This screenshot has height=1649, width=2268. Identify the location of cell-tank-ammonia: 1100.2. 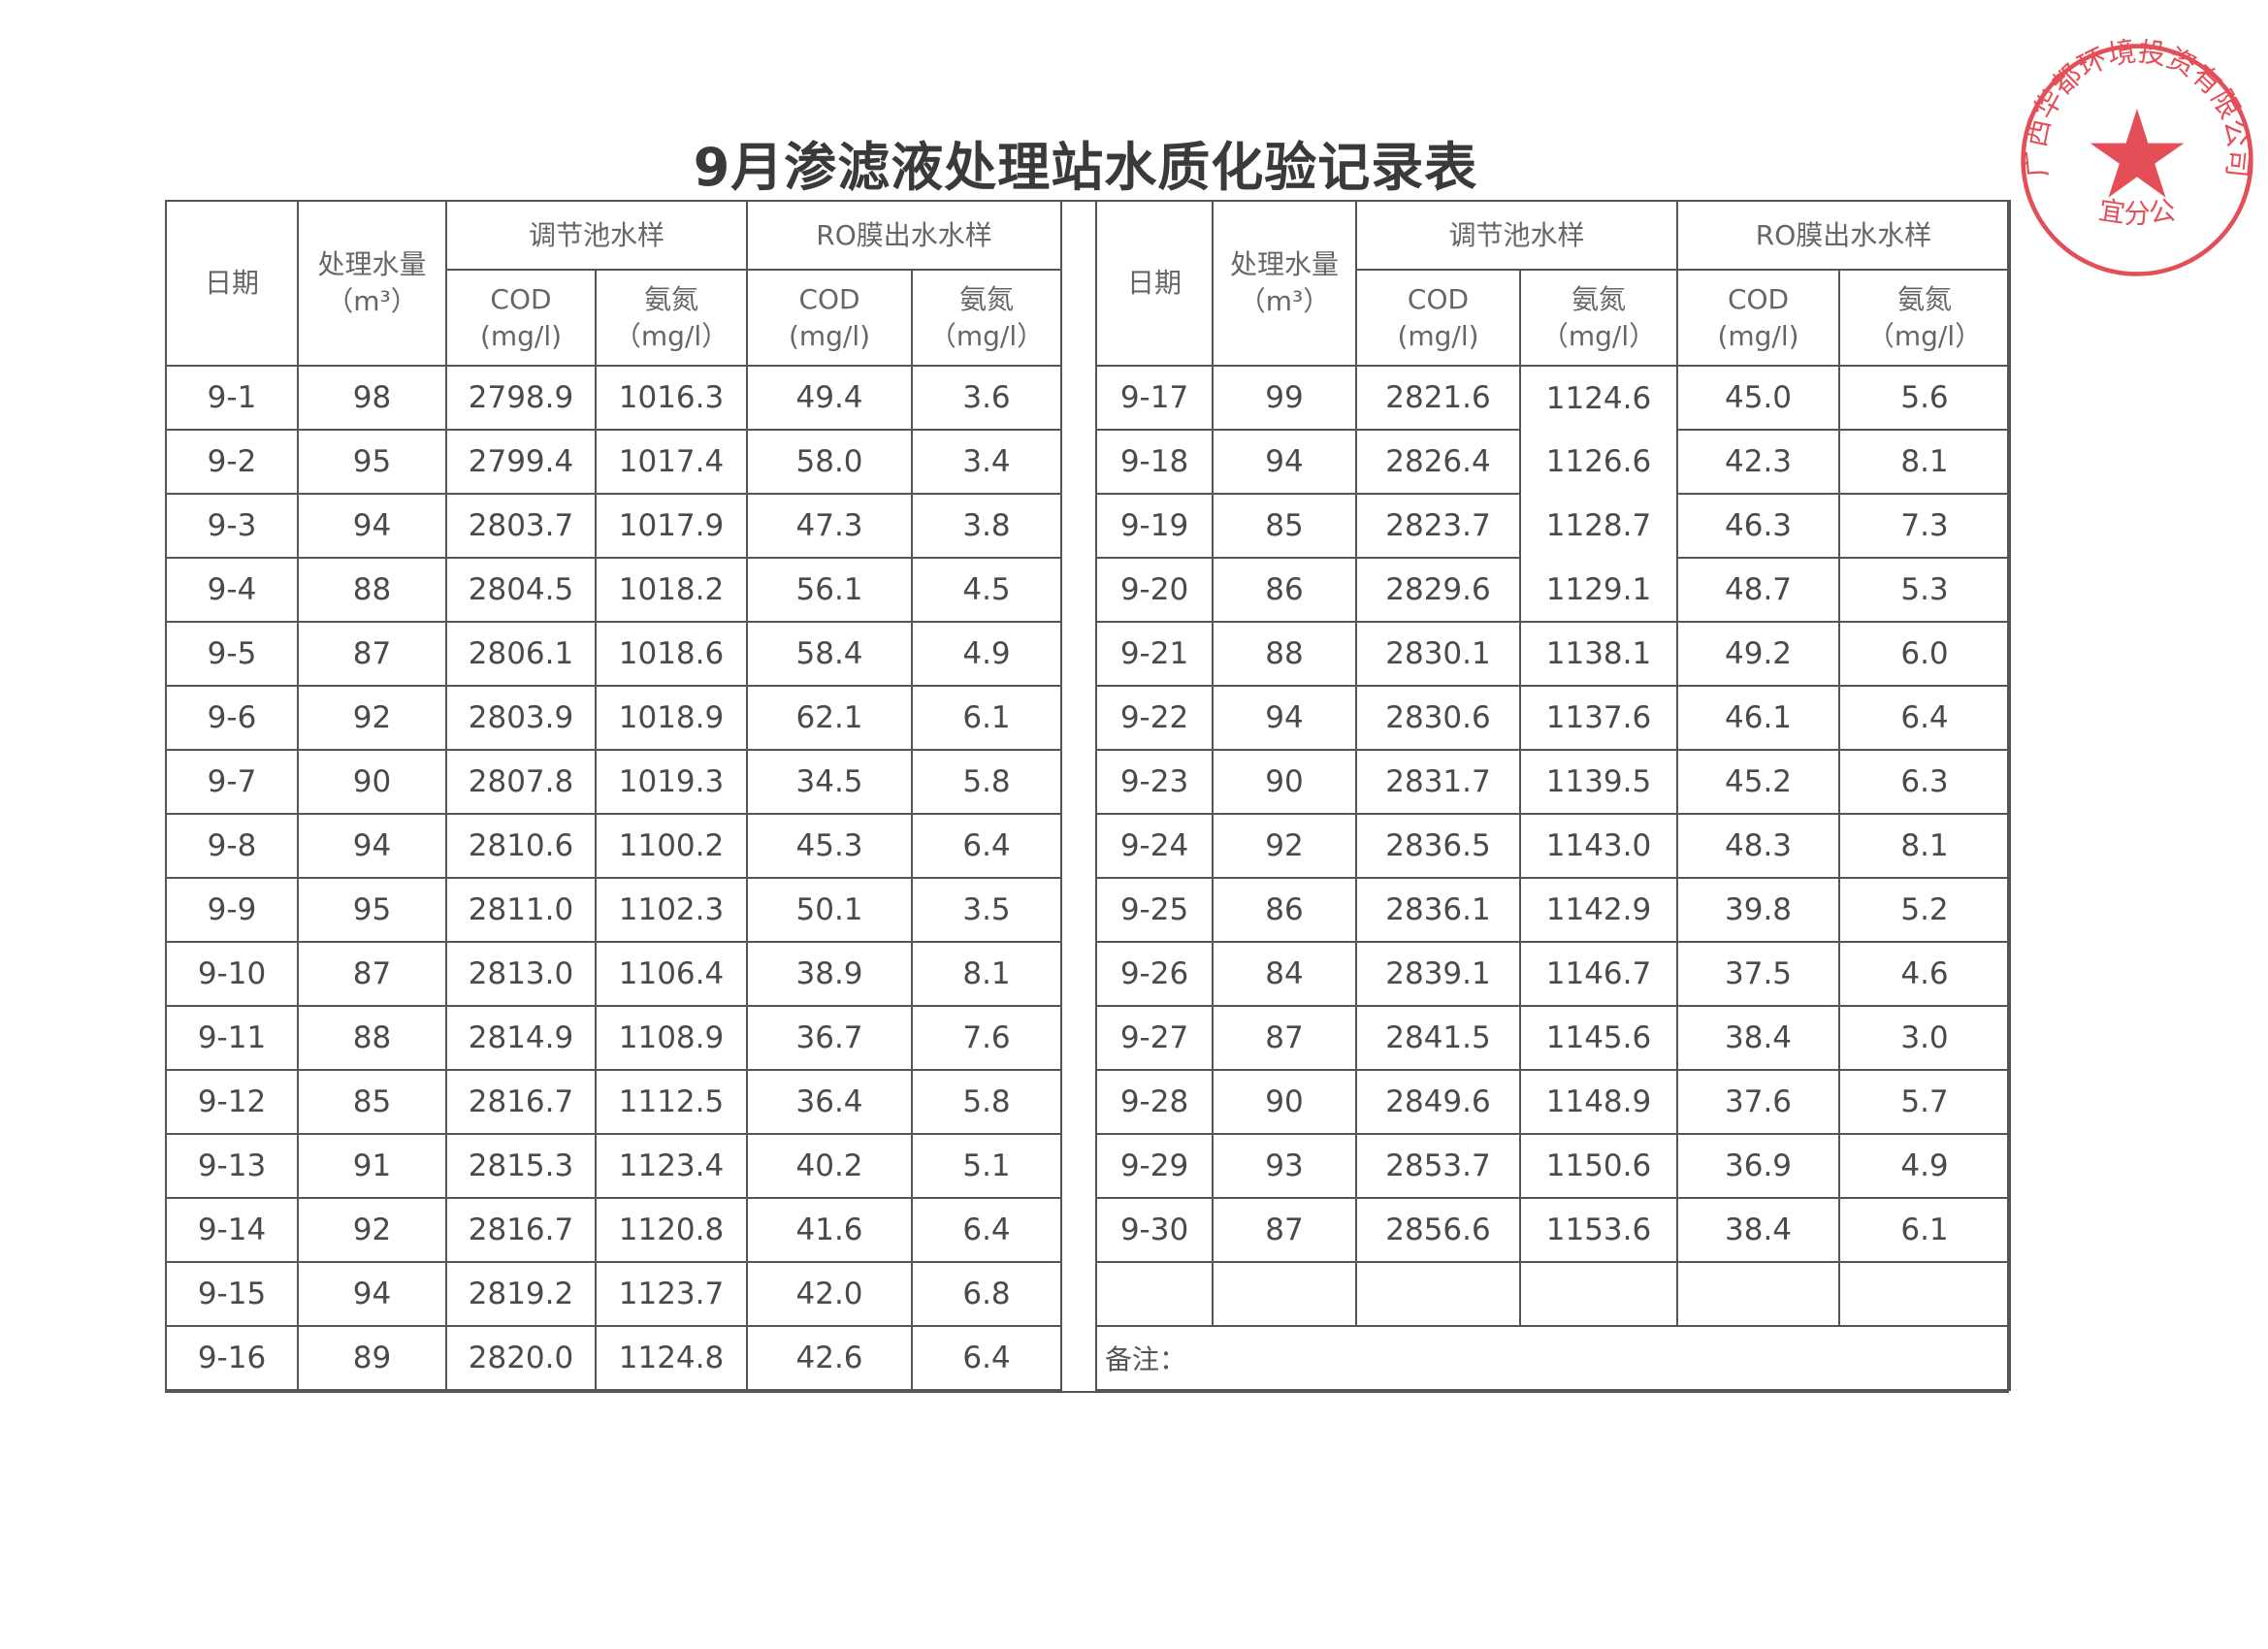
(671, 846).